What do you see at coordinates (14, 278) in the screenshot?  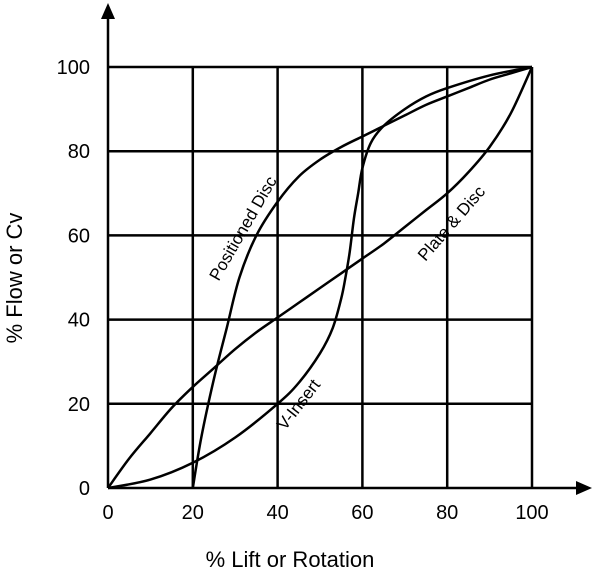 I see `y-axis-title: % Flow or Cv` at bounding box center [14, 278].